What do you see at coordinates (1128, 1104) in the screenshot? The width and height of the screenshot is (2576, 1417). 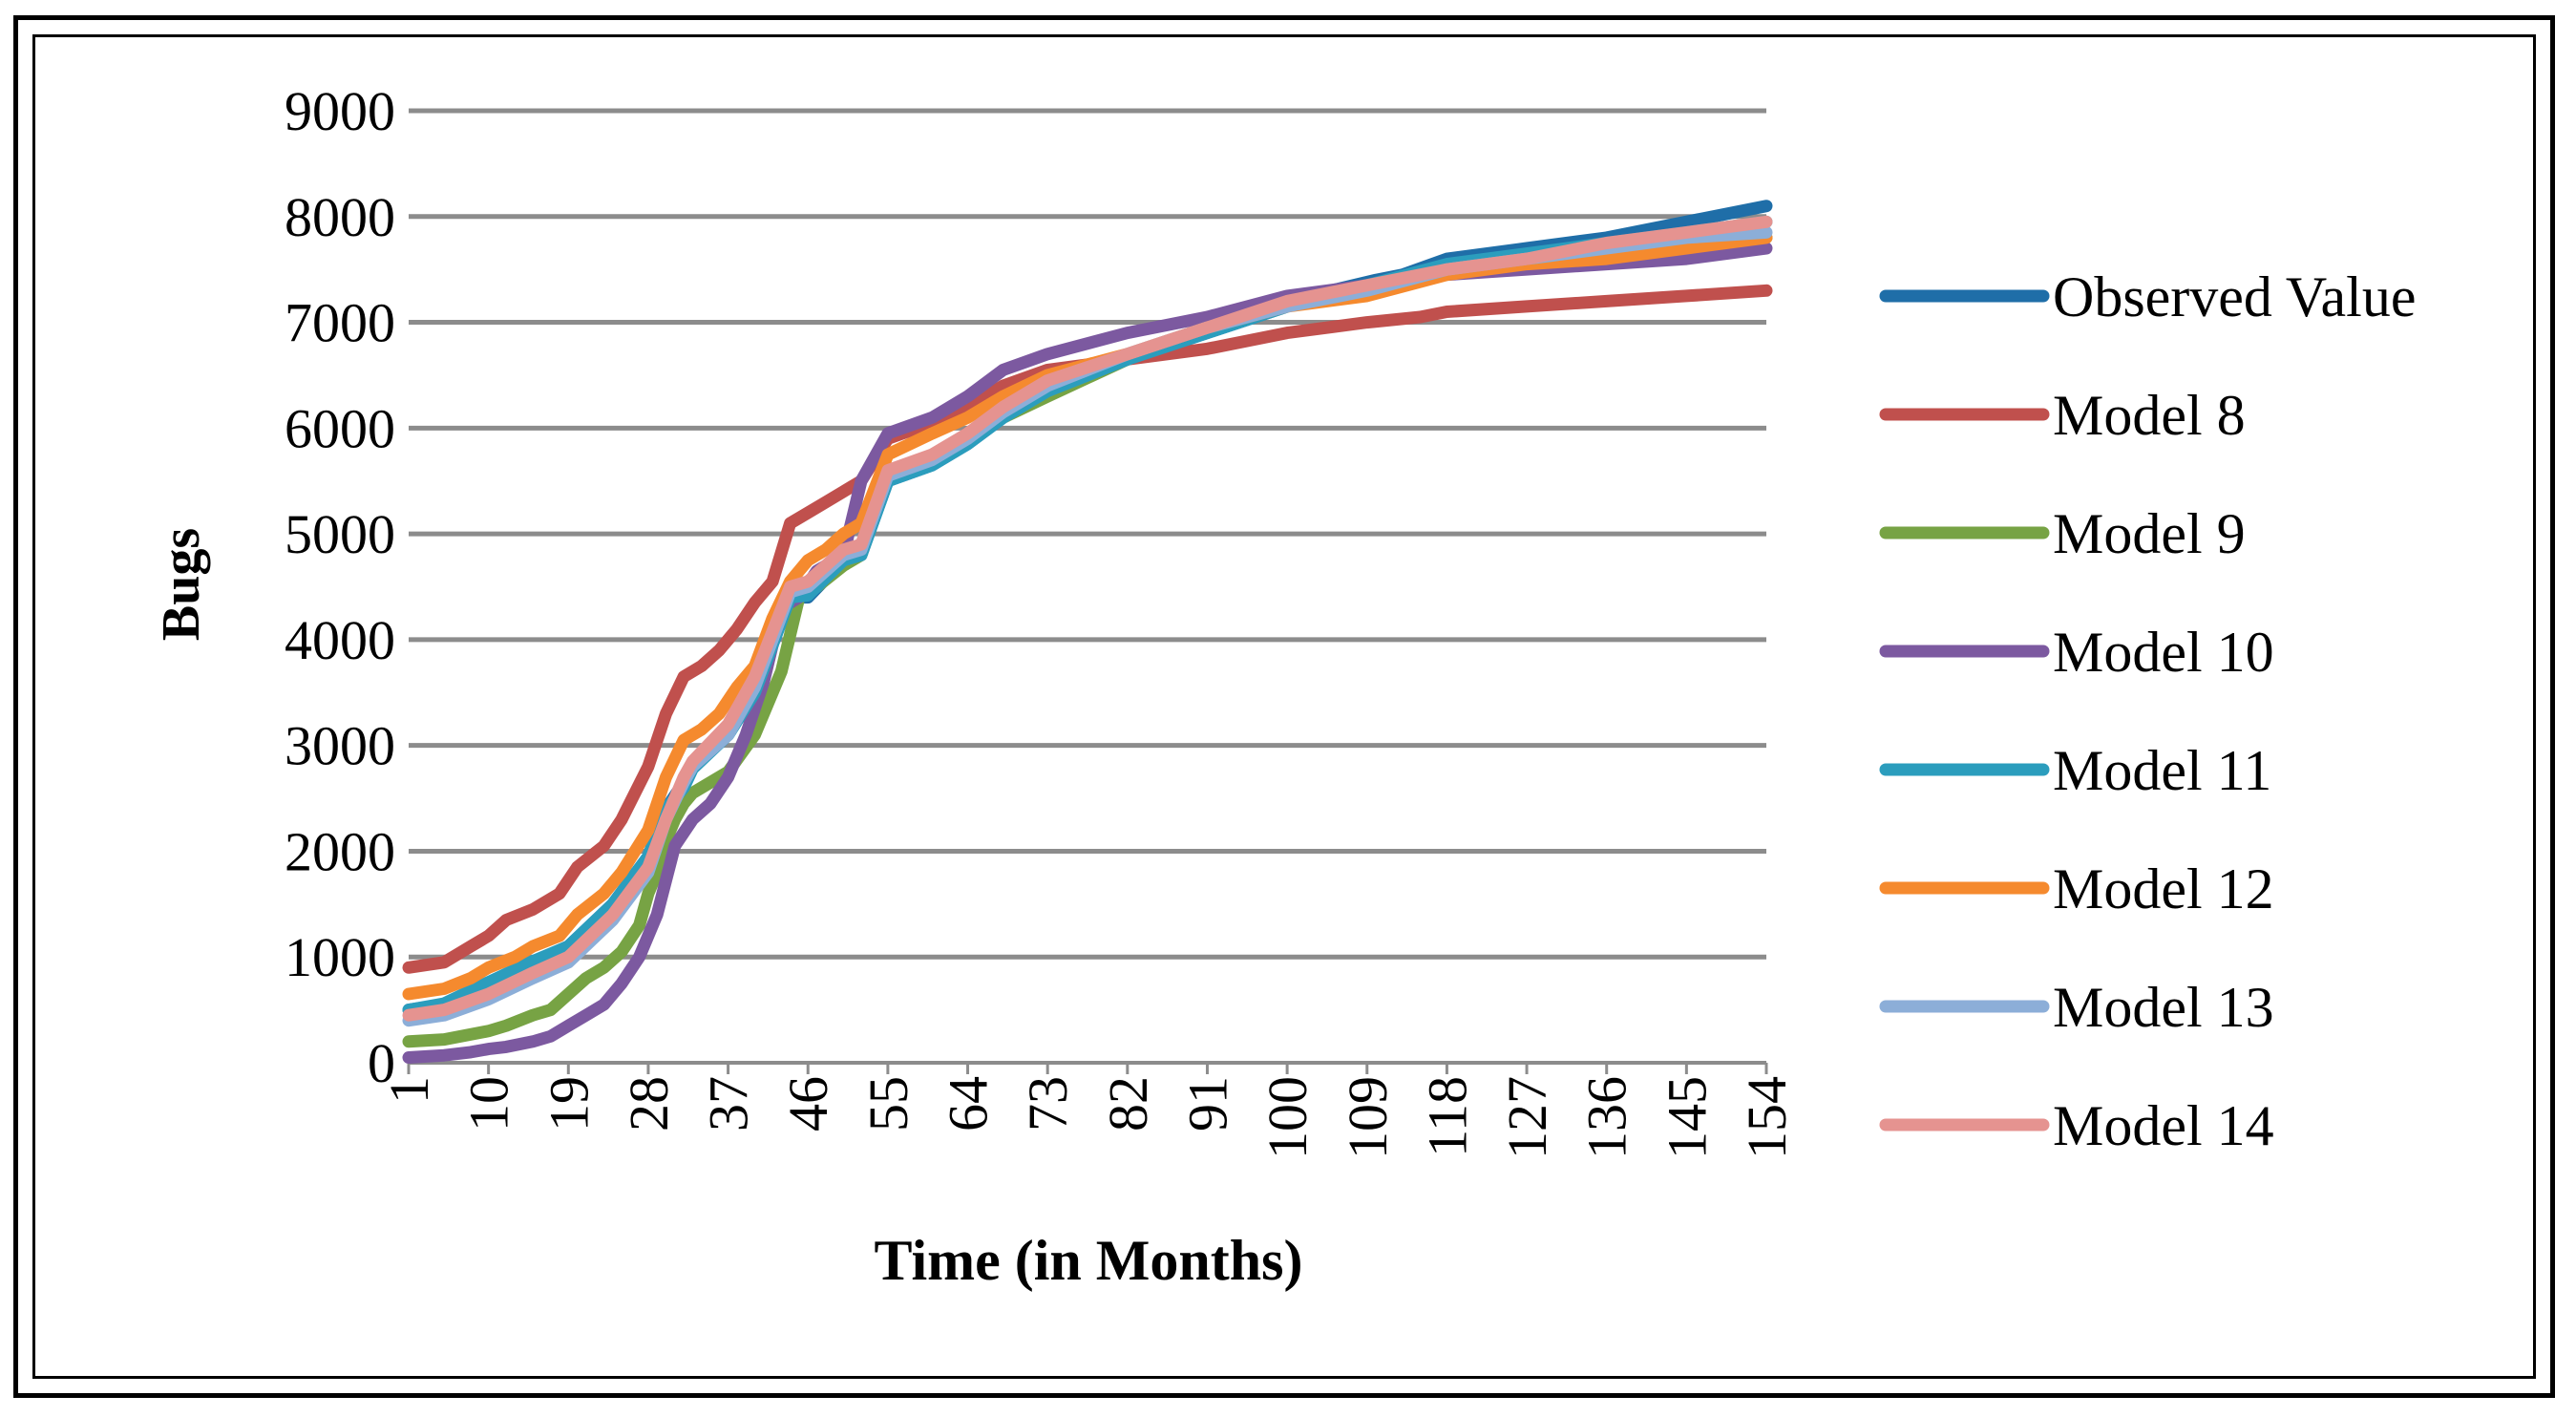 I see `x-tick-label-82: 82` at bounding box center [1128, 1104].